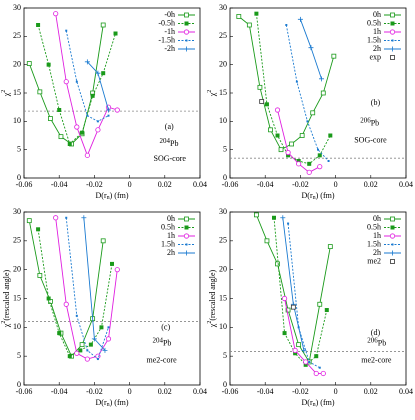 This screenshot has width=415, height=420. I want to click on legend-label: -2h, so click(169, 48).